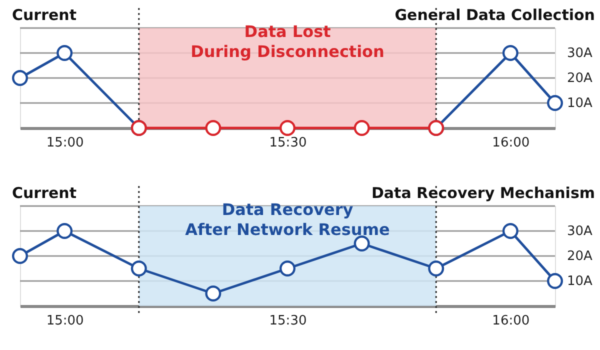 The image size is (600, 350). What do you see at coordinates (494, 15) in the screenshot?
I see `chart-title: General Data Collection` at bounding box center [494, 15].